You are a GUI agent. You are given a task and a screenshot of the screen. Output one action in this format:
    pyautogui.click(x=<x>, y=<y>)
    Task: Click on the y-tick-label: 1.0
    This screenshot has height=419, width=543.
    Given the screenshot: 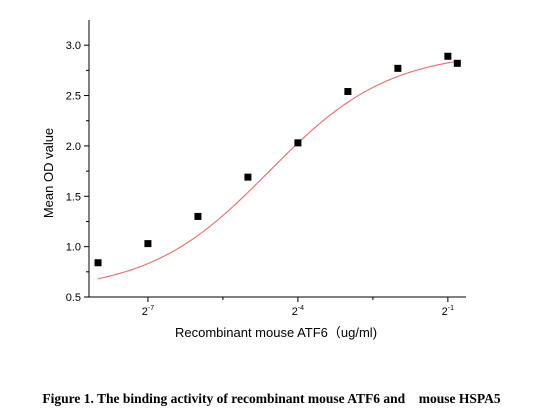 What is the action you would take?
    pyautogui.click(x=73, y=248)
    